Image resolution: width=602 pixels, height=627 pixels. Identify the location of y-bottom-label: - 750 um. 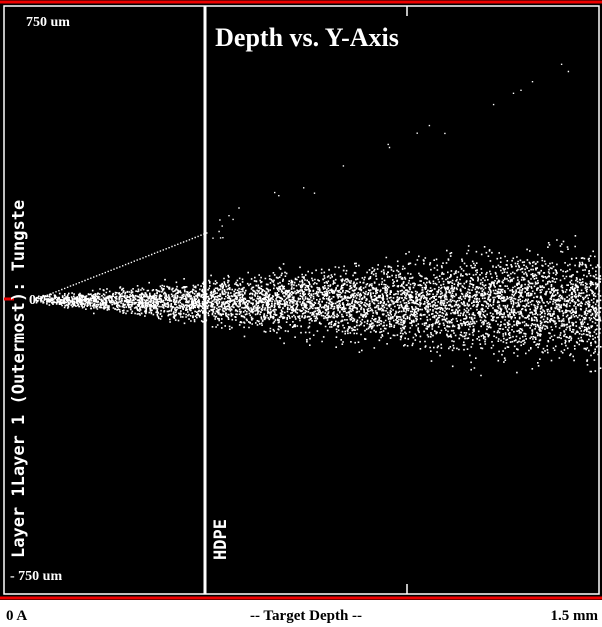
(36, 576).